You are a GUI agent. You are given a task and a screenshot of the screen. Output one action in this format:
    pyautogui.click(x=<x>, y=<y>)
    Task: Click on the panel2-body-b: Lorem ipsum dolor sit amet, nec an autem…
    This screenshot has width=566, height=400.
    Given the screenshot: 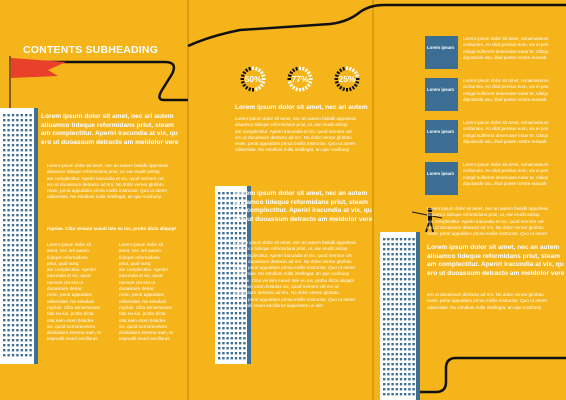 What is the action you would take?
    pyautogui.click(x=295, y=274)
    